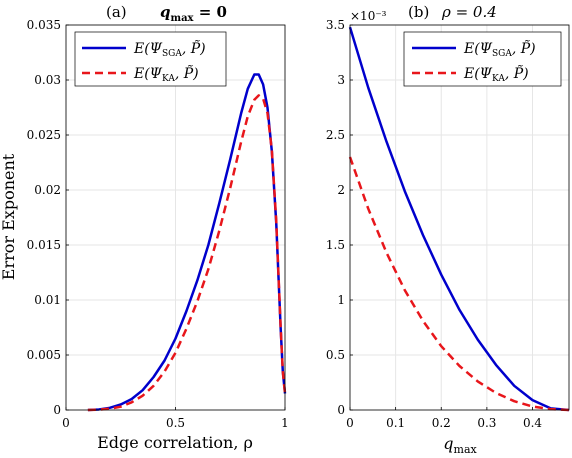 The width and height of the screenshot is (572, 458). What do you see at coordinates (335, 355) in the screenshot?
I see `panel-b-ytick-label: 0.5` at bounding box center [335, 355].